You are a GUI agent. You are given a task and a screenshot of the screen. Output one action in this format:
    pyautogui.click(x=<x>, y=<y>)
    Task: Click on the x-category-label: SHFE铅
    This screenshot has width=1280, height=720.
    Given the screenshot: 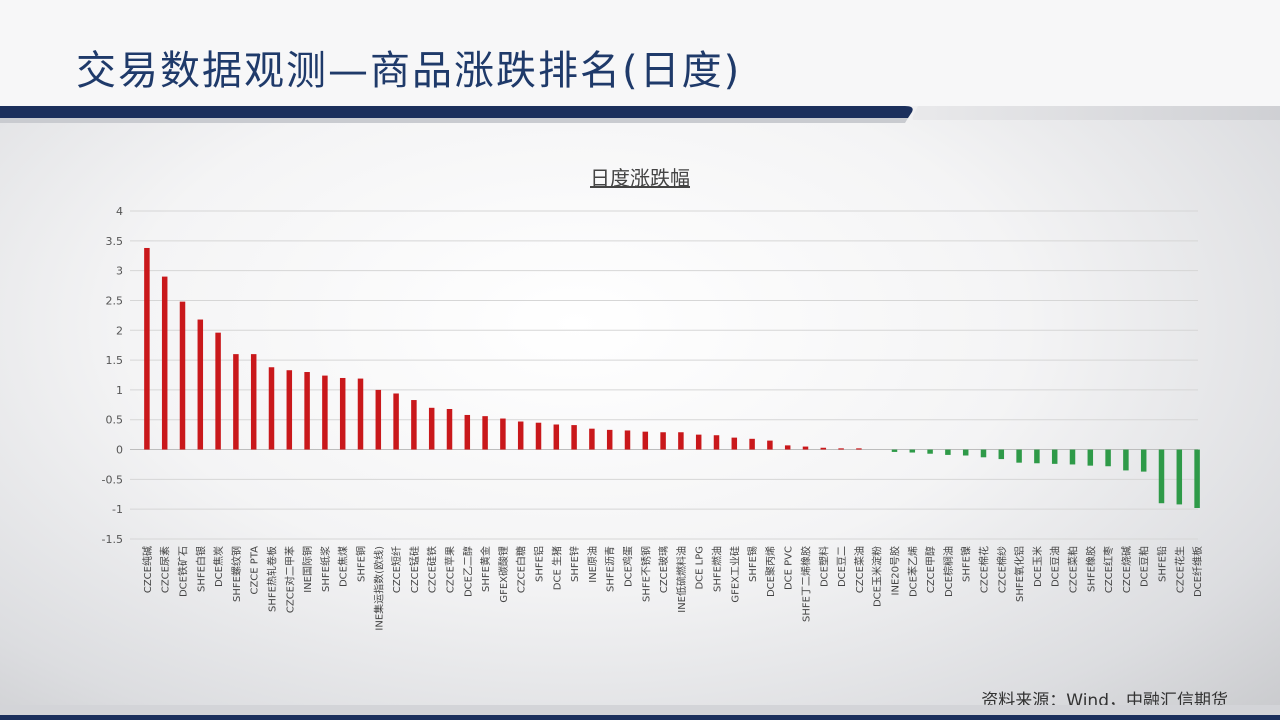 What is the action you would take?
    pyautogui.click(x=1162, y=564)
    